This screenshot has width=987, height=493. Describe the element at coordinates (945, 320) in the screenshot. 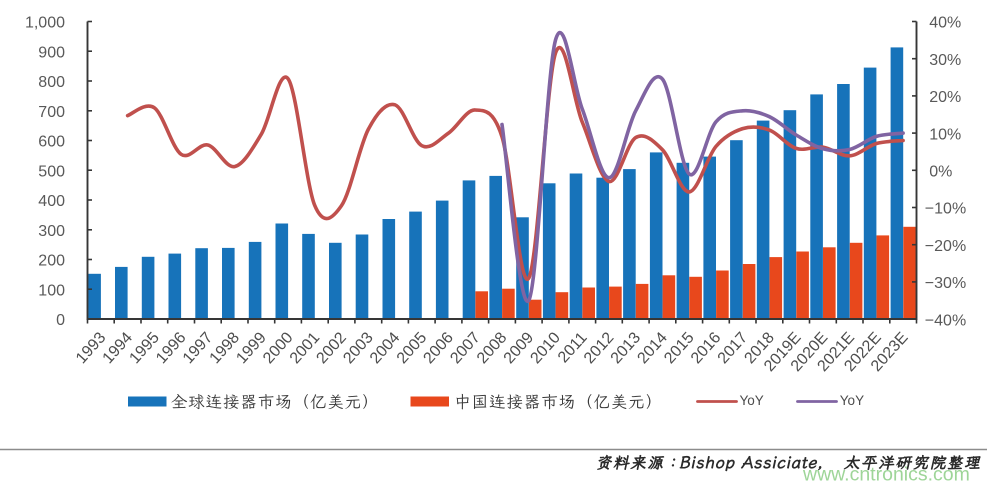

I see `svg-text: −40%` at that location.